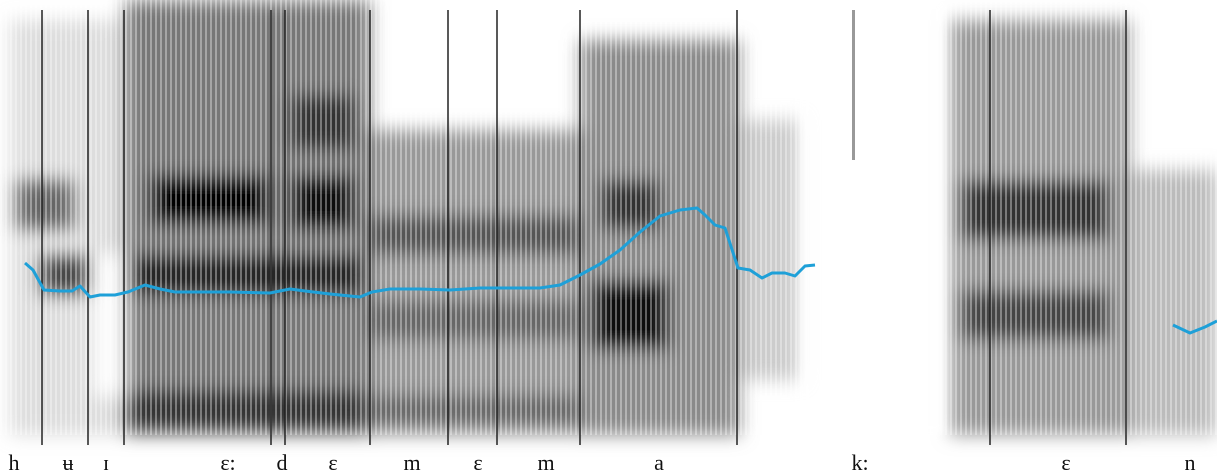 The height and width of the screenshot is (472, 1217). I want to click on segment-labels: h ʉ ɪ ɛ: d ɛ m ɛ m a k: ɛ n, so click(602, 461).